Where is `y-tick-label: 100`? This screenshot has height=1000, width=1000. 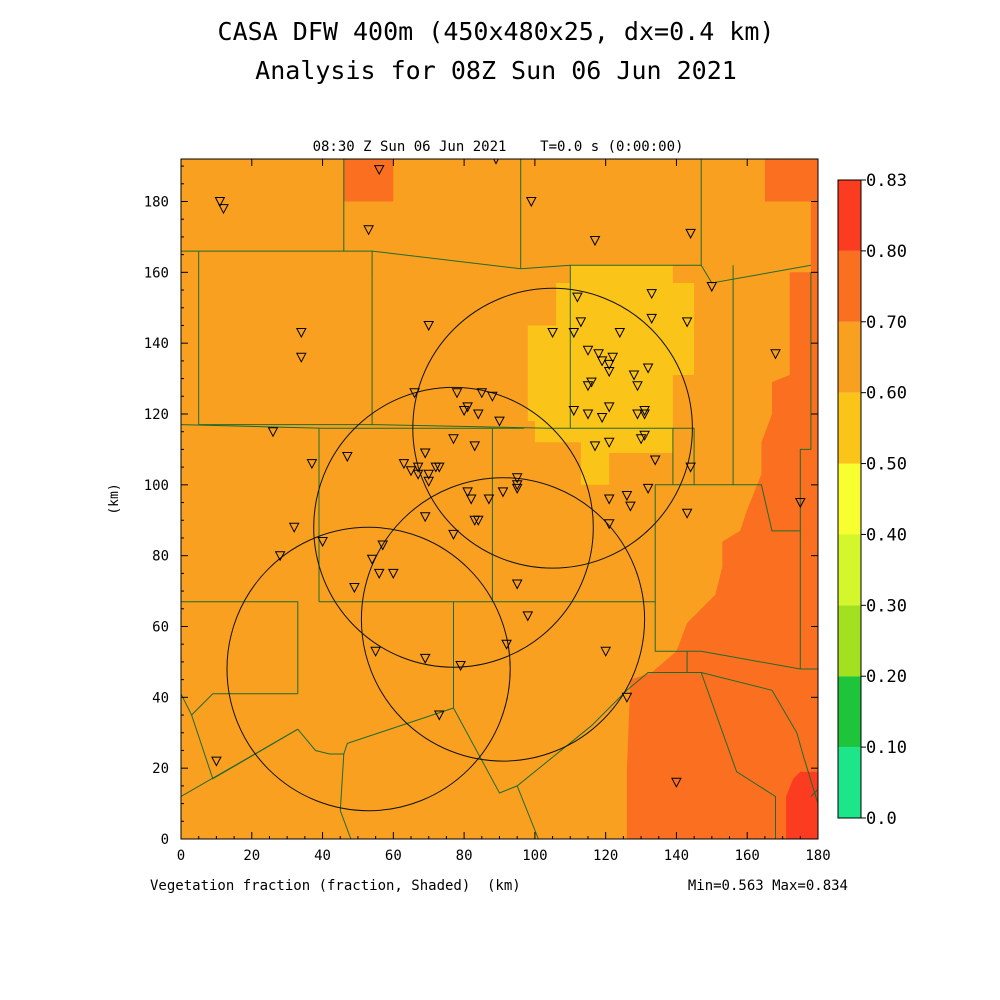
y-tick-label: 100 is located at coordinates (156, 486).